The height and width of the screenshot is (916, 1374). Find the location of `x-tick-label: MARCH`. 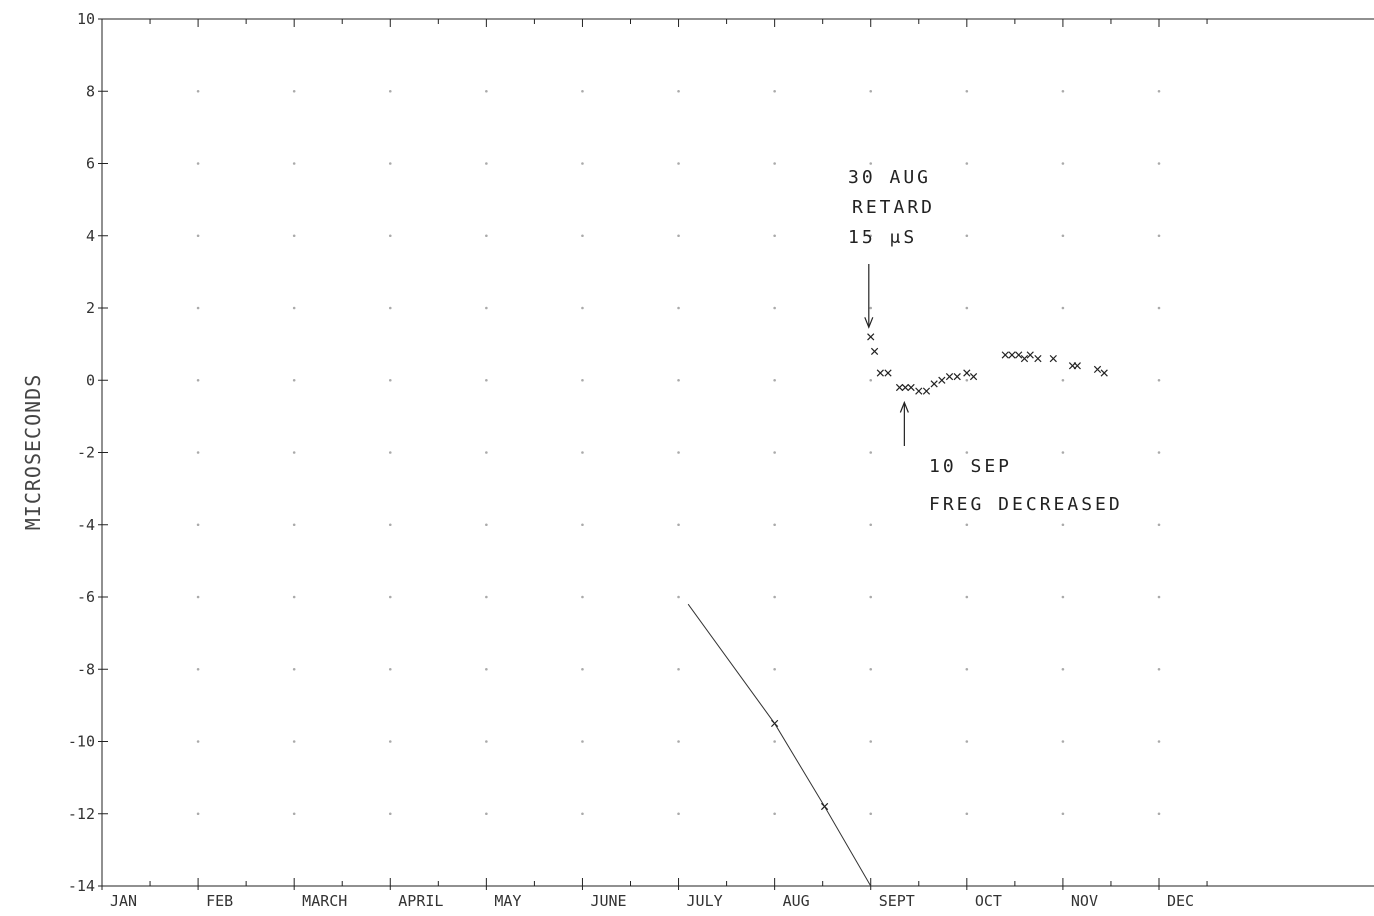

x-tick-label: MARCH is located at coordinates (324, 901).